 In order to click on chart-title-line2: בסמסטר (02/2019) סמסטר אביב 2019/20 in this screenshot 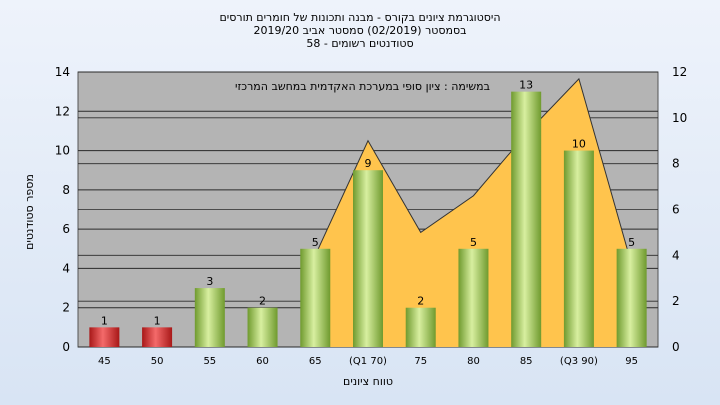, I will do `click(359, 30)`.